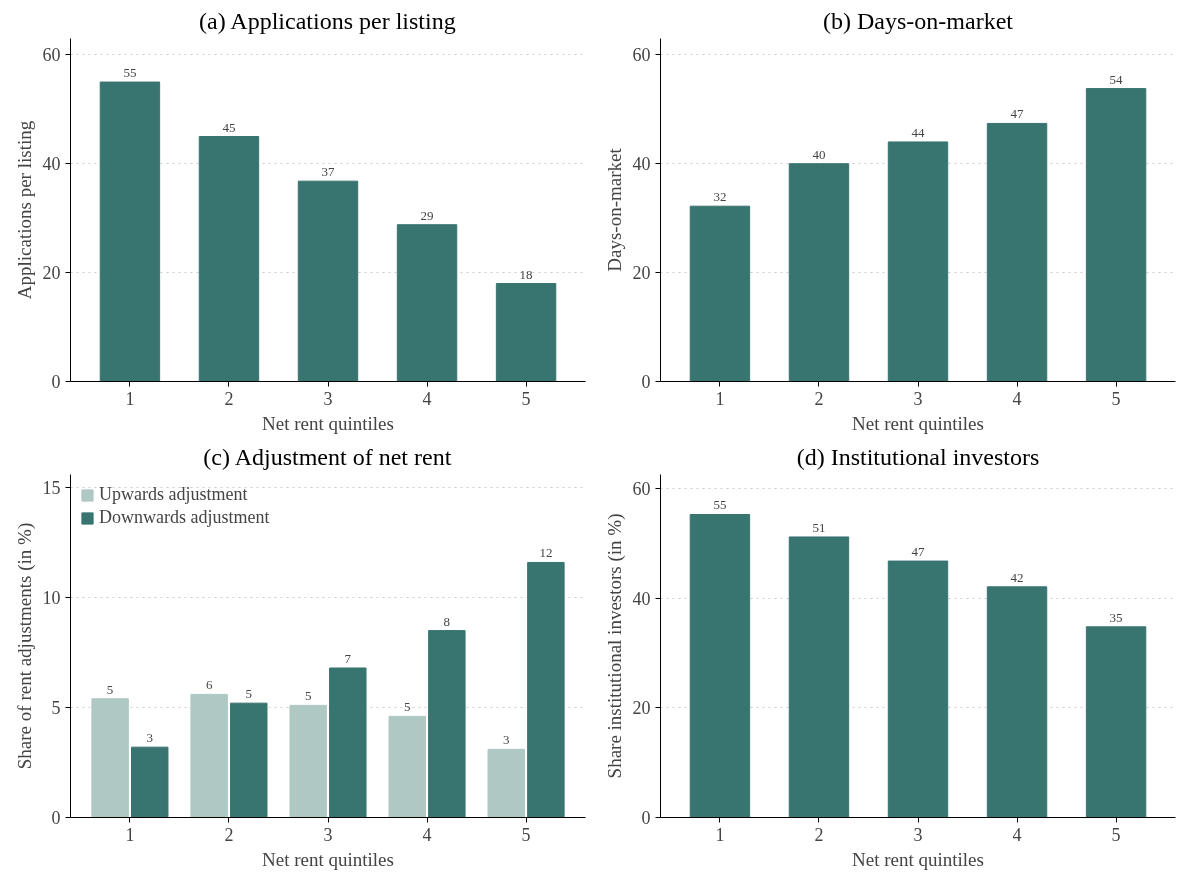 Image resolution: width=1190 pixels, height=881 pixels. What do you see at coordinates (720, 197) in the screenshot?
I see `data-label: 32` at bounding box center [720, 197].